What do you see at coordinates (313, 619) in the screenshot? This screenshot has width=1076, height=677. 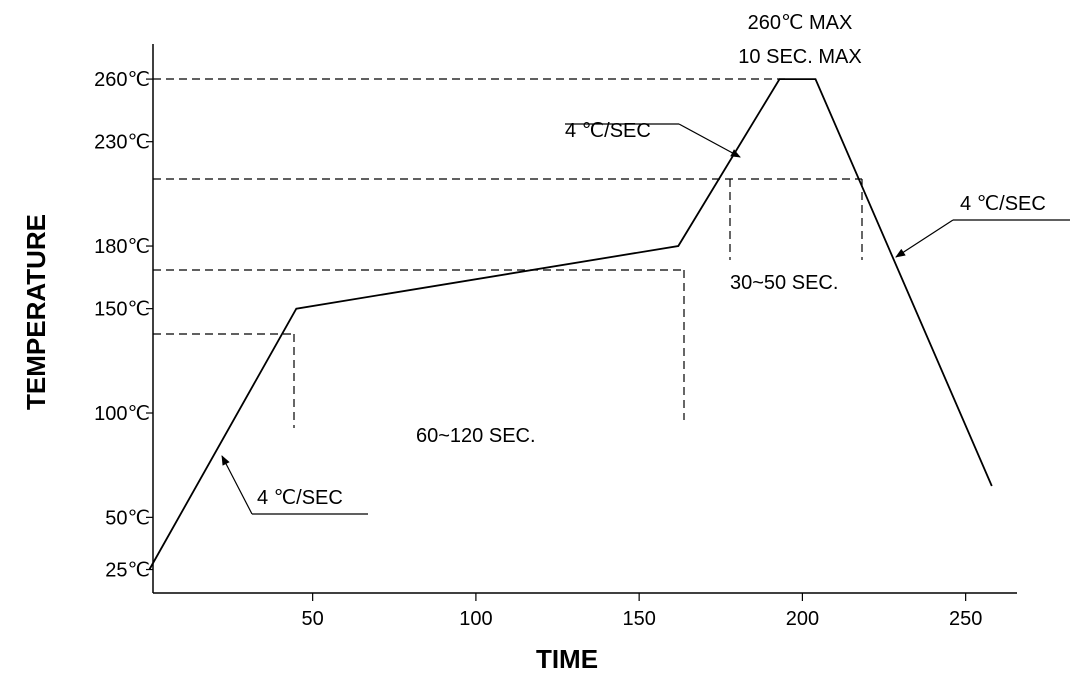 I see `x-tick-label-0: 50` at bounding box center [313, 619].